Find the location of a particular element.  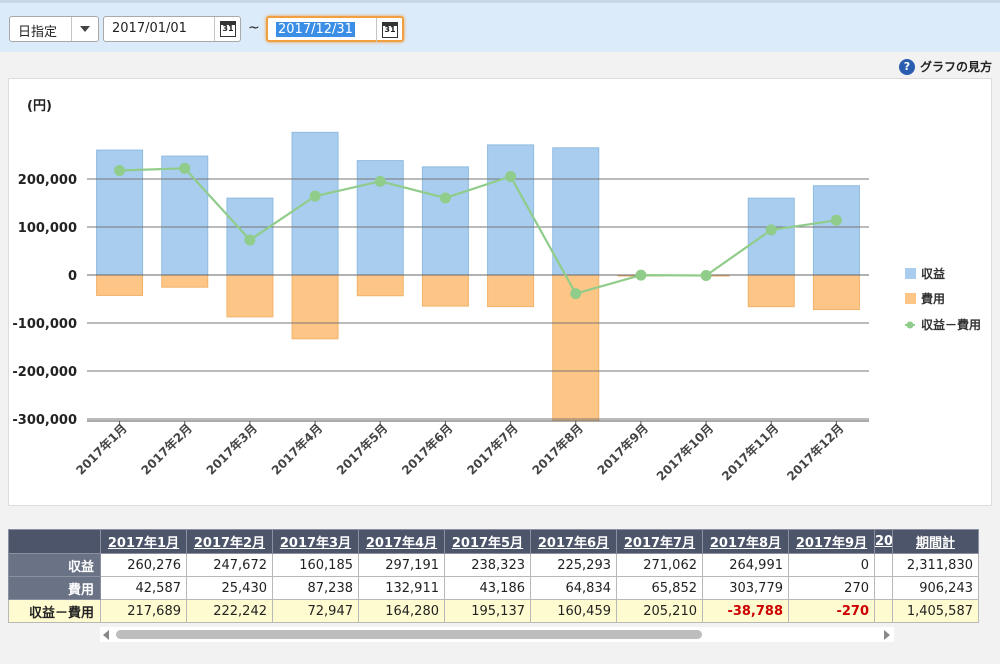

column-header: 2017年6月 is located at coordinates (573, 541).